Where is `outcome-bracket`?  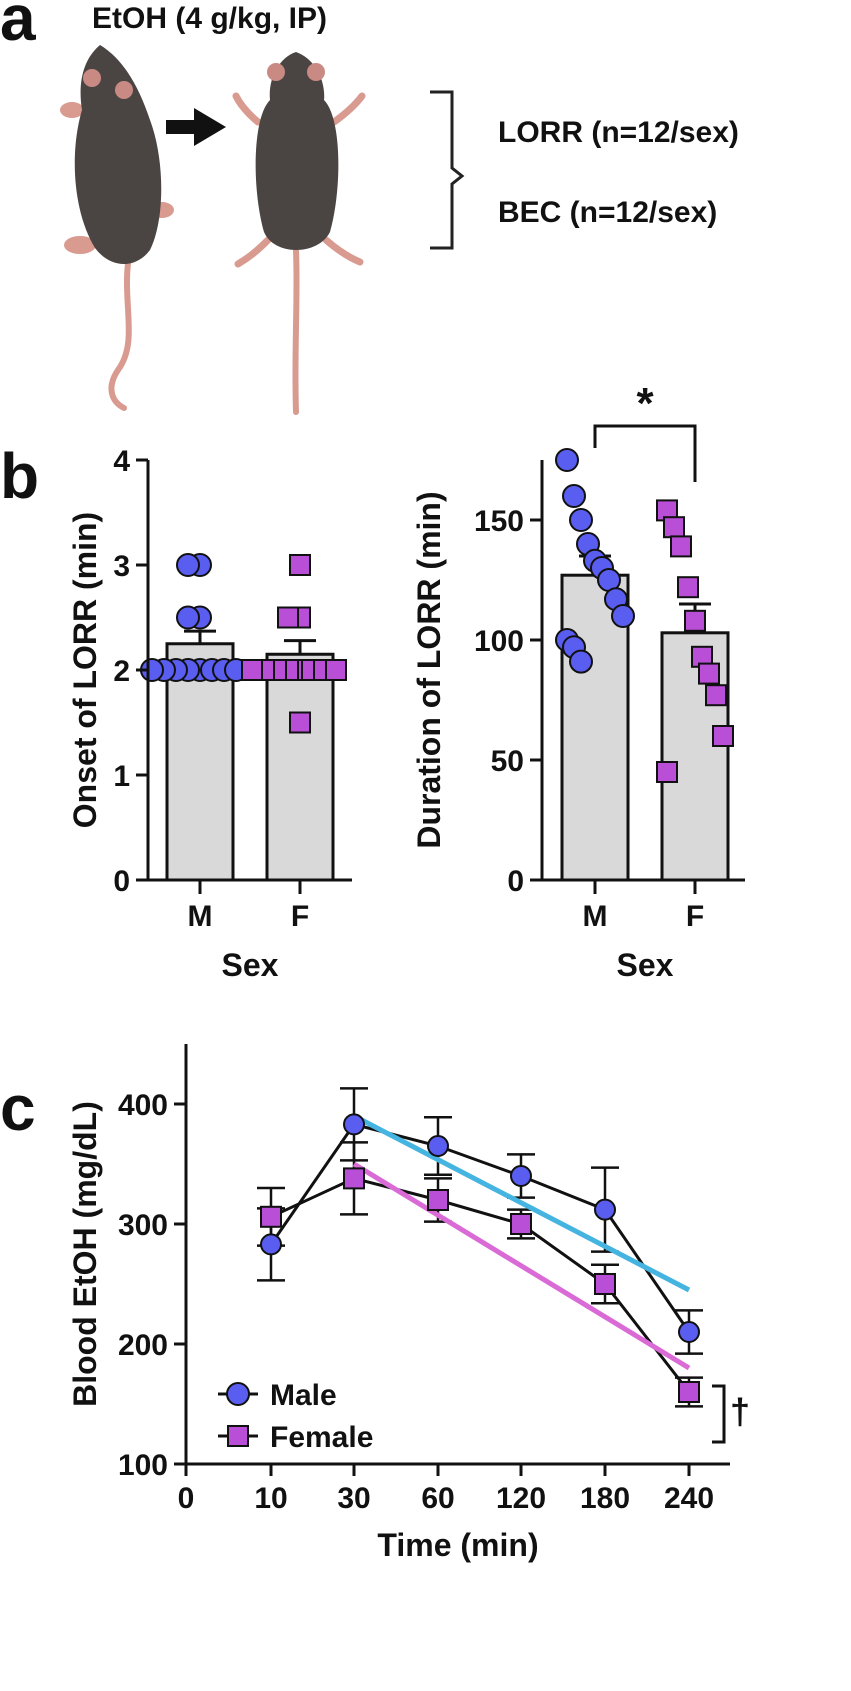
outcome-bracket is located at coordinates (447, 170).